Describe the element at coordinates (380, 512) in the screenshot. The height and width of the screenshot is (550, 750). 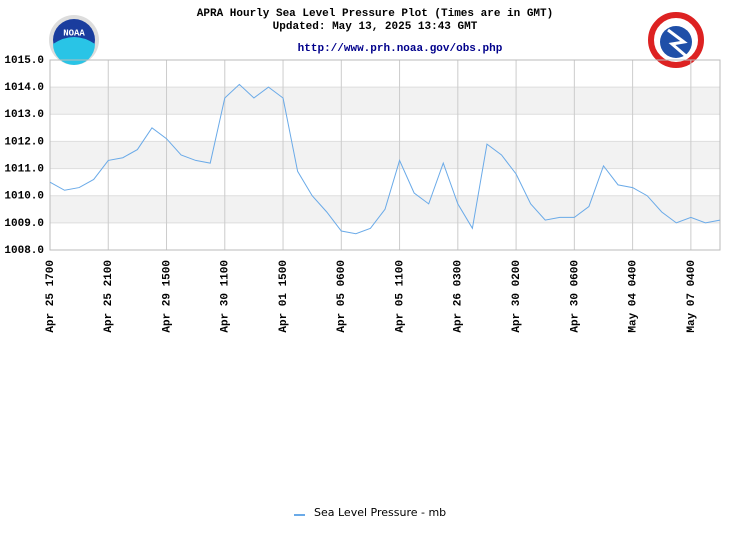
I see `legend-label: Sea Level Pressure - mb` at that location.